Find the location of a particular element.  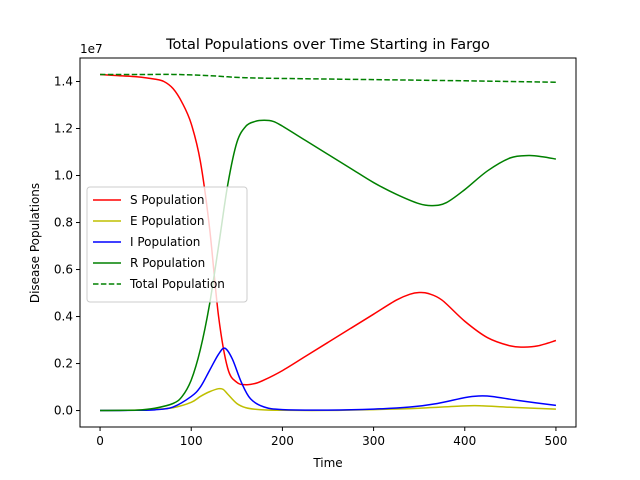

series-line-total-population is located at coordinates (328, 78).